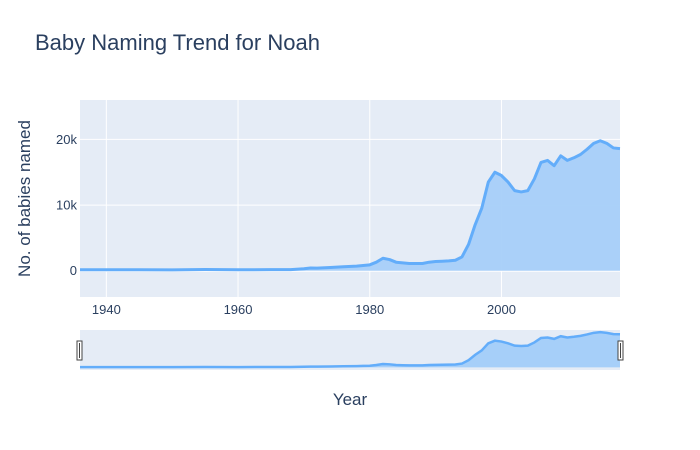 This screenshot has height=450, width=700. What do you see at coordinates (24, 198) in the screenshot?
I see `y-axis-title: No. of babies named` at bounding box center [24, 198].